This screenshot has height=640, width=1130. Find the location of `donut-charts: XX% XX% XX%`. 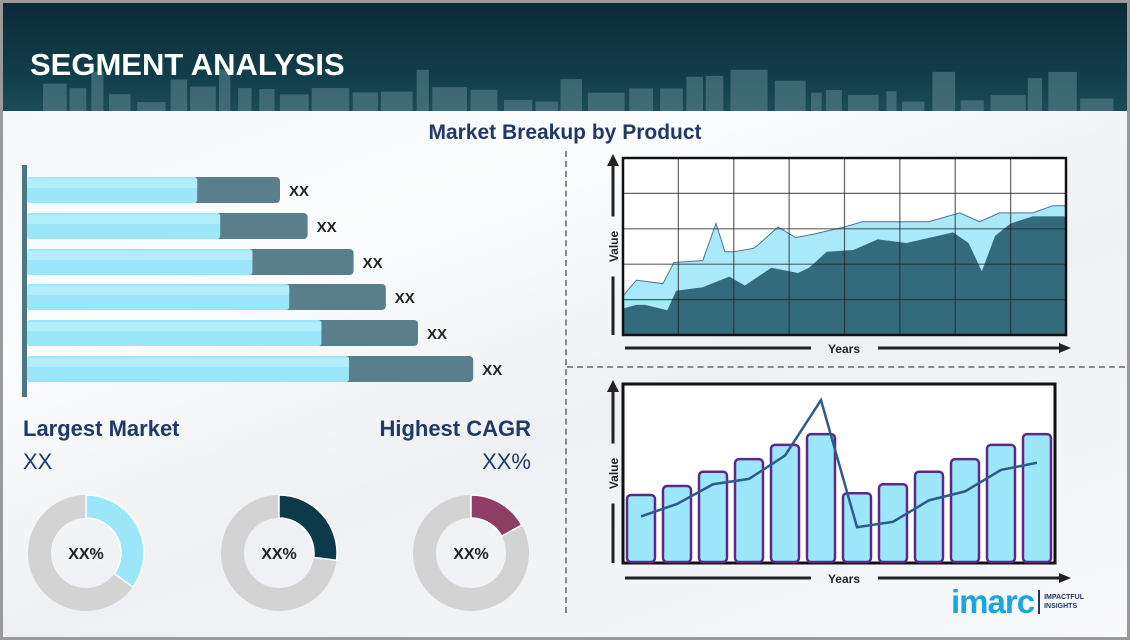

donut-charts: XX% XX% XX% is located at coordinates (278, 552).